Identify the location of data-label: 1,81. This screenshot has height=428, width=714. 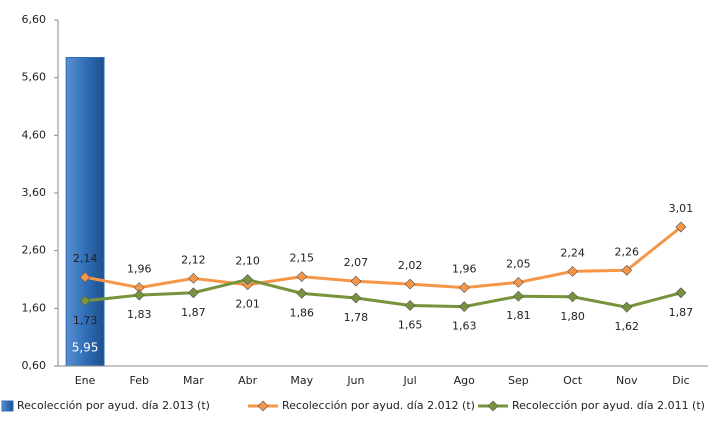
(518, 315).